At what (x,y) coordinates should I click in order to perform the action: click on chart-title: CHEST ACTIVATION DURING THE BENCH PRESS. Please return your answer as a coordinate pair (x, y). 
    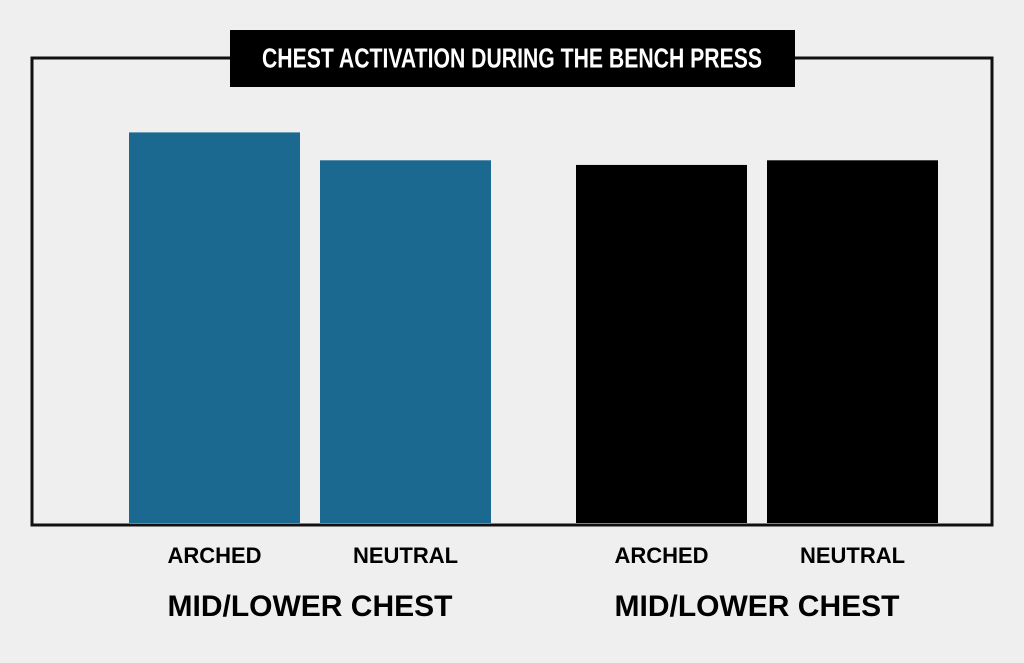
    Looking at the image, I should click on (512, 57).